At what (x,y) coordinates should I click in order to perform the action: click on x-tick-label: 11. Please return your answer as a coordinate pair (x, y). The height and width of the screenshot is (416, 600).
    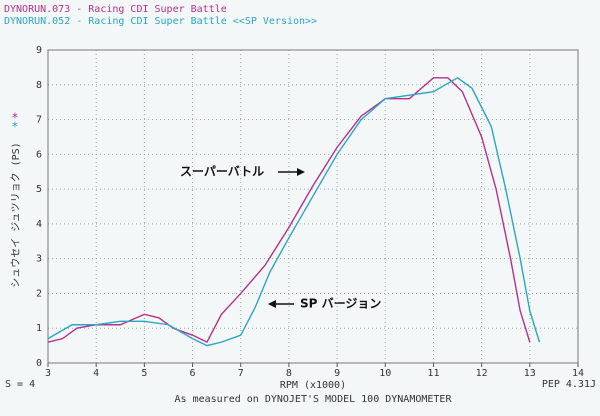
    Looking at the image, I should click on (433, 373).